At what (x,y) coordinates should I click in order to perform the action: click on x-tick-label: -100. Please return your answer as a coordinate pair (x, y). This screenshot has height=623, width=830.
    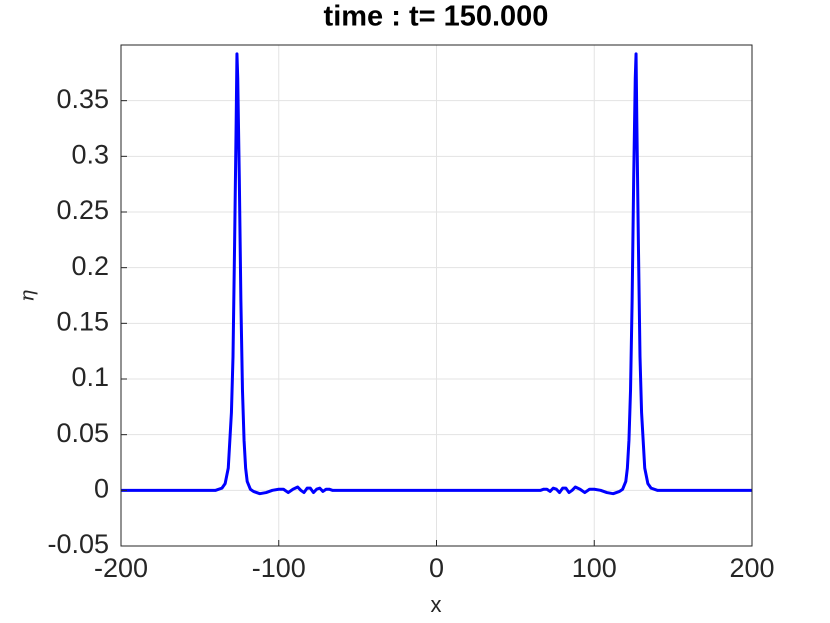
    Looking at the image, I should click on (279, 568).